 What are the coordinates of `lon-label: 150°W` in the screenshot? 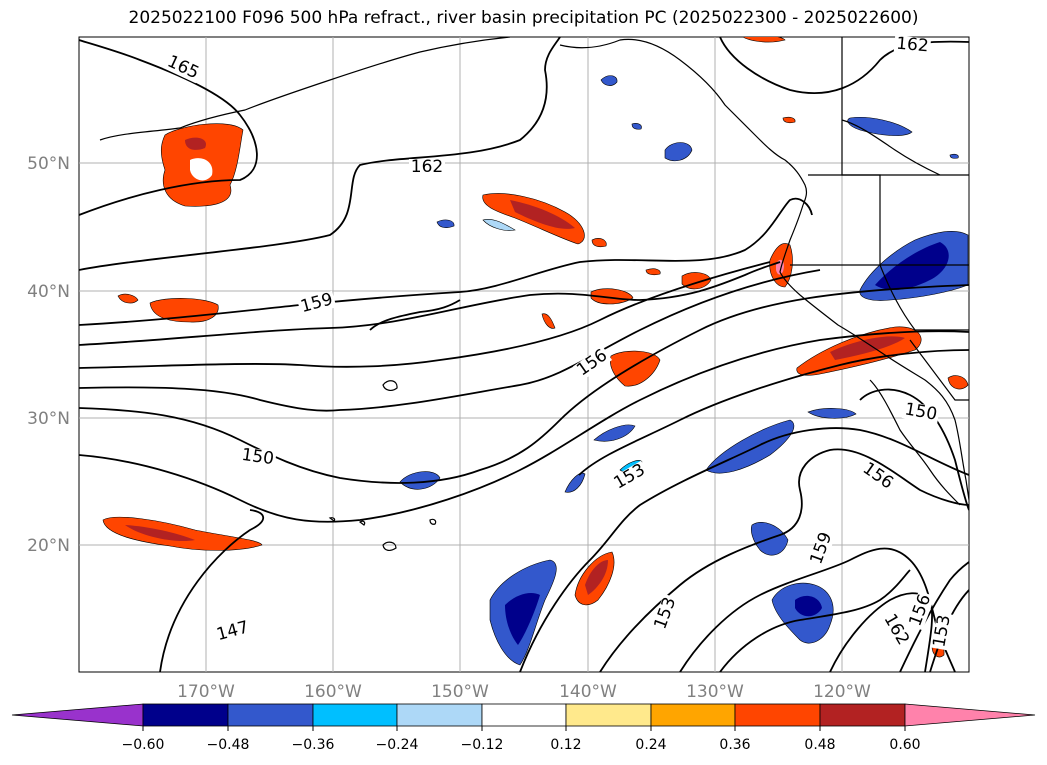 It's located at (460, 692).